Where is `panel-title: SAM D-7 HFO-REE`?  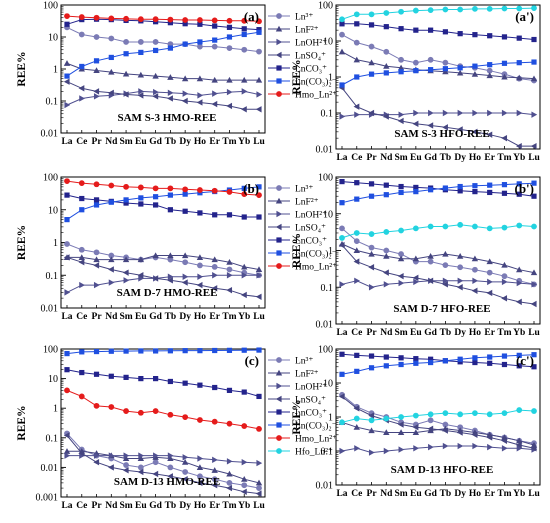
panel-title: SAM D-7 HFO-REE is located at coordinates (441, 309).